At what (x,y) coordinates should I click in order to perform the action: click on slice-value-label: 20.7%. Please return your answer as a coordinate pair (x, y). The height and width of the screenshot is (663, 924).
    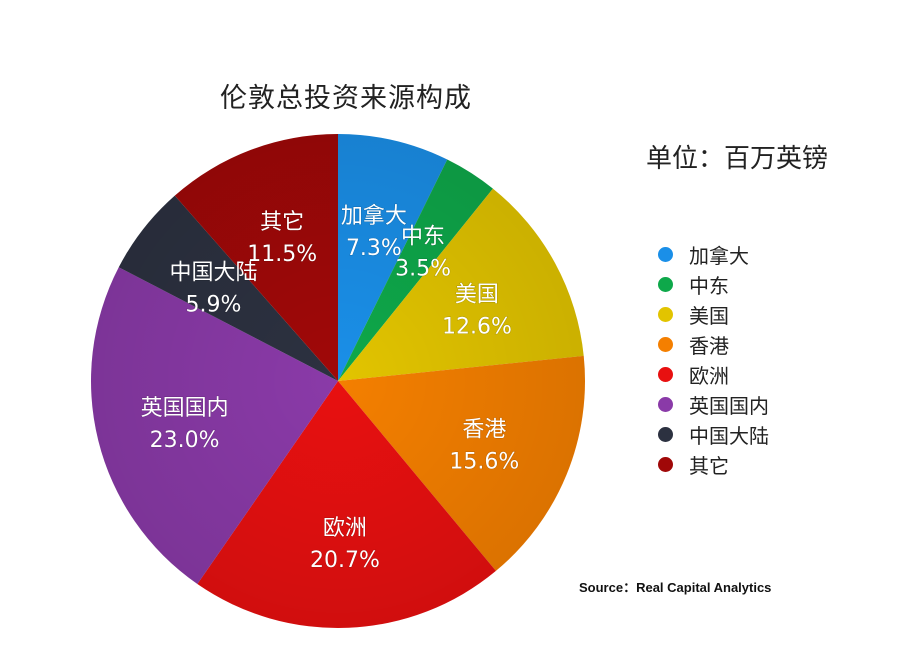
    Looking at the image, I should click on (345, 560).